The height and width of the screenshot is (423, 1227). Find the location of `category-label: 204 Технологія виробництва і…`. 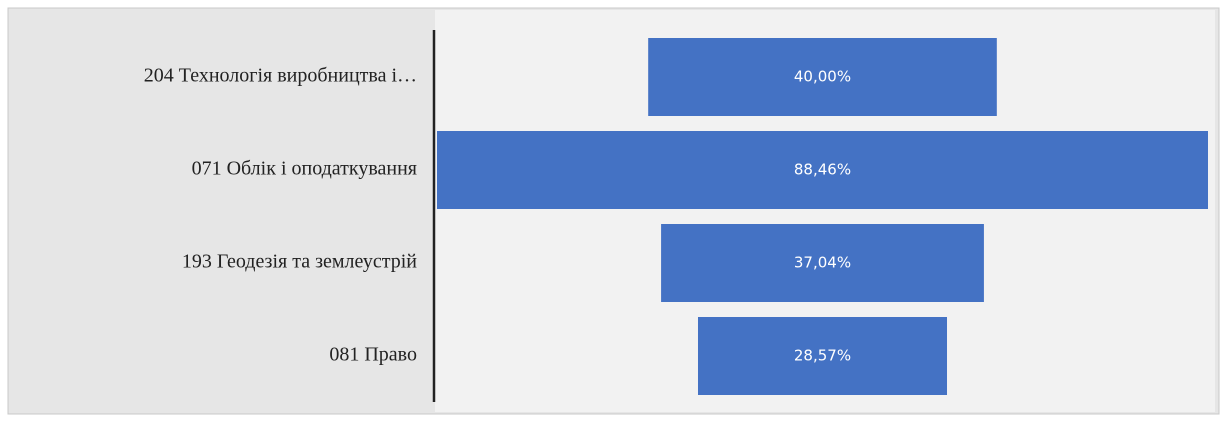

category-label: 204 Технологія виробництва і… is located at coordinates (280, 76).